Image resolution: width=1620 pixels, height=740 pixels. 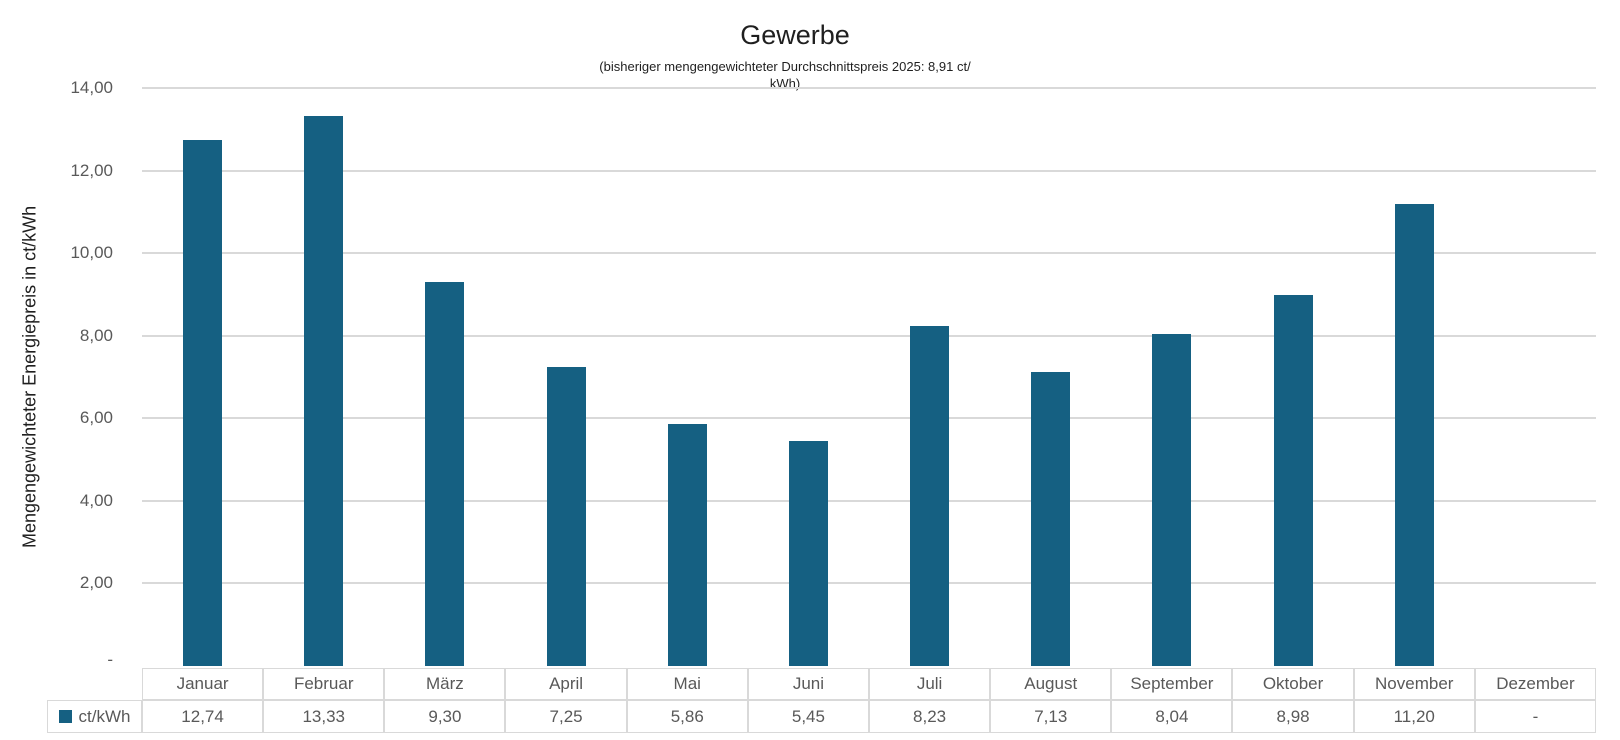 I want to click on bar-slot-oktober, so click(x=1293, y=377).